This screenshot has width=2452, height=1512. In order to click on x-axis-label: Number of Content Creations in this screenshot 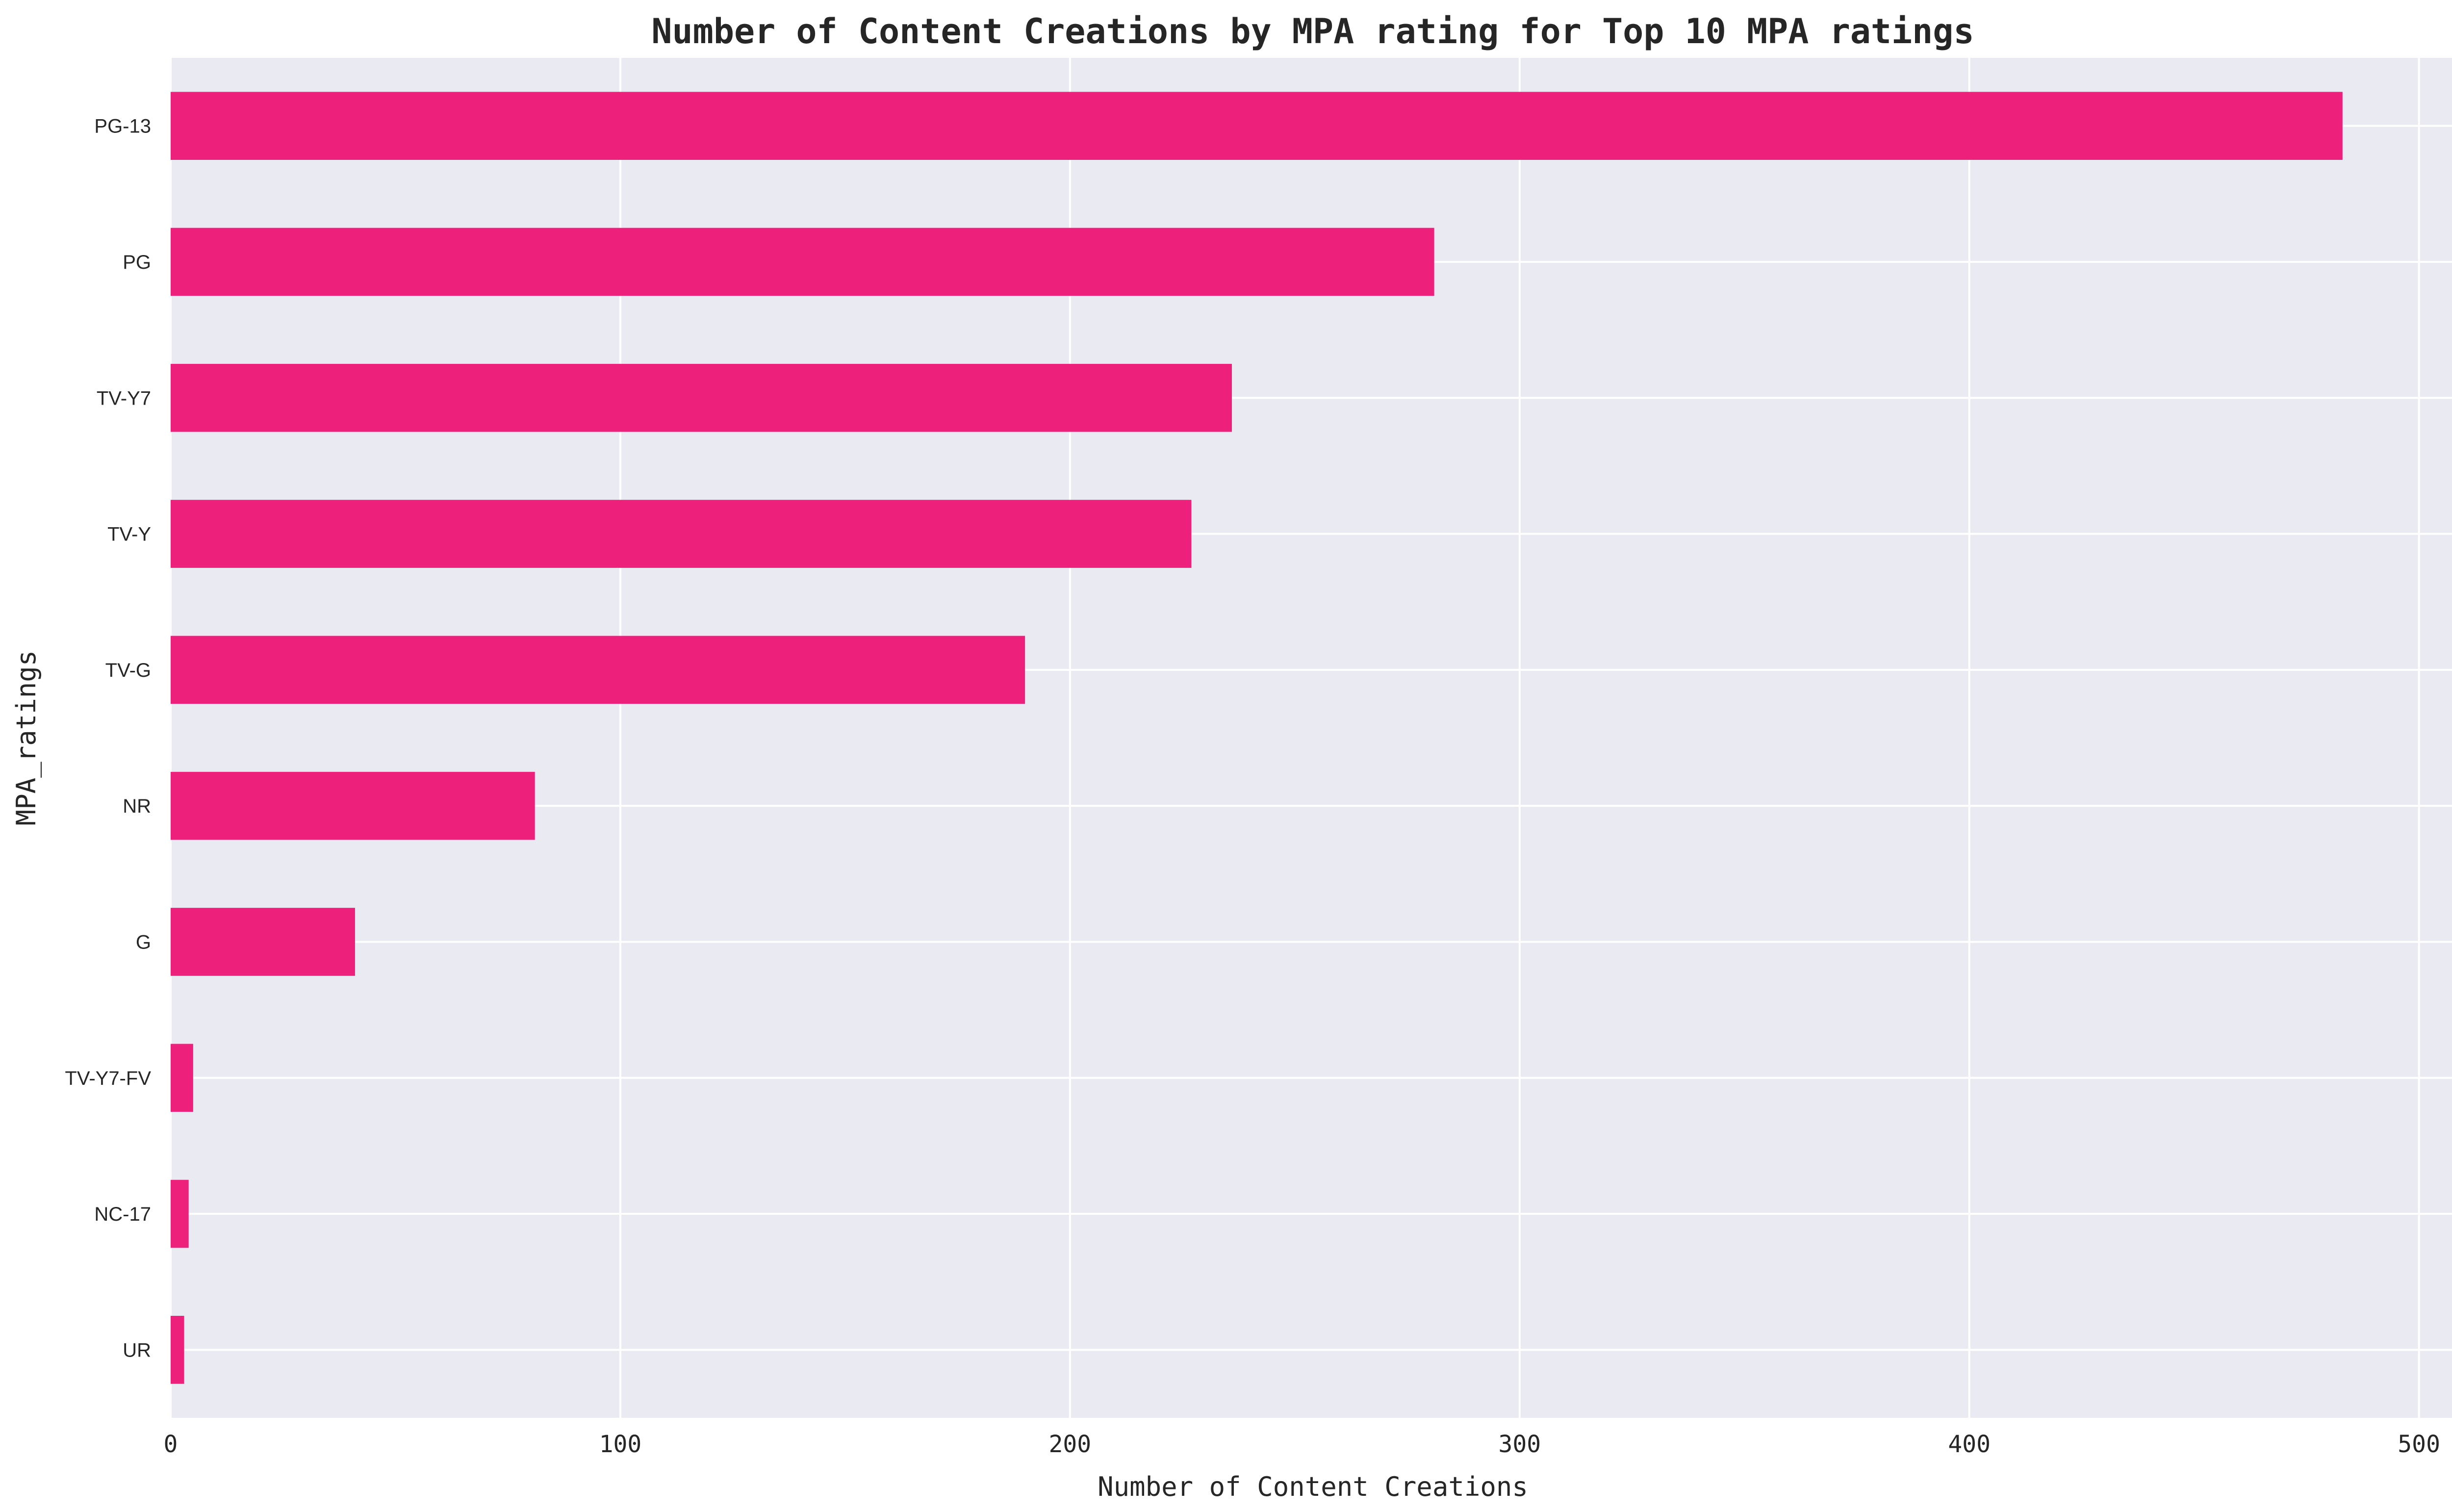, I will do `click(1313, 1487)`.